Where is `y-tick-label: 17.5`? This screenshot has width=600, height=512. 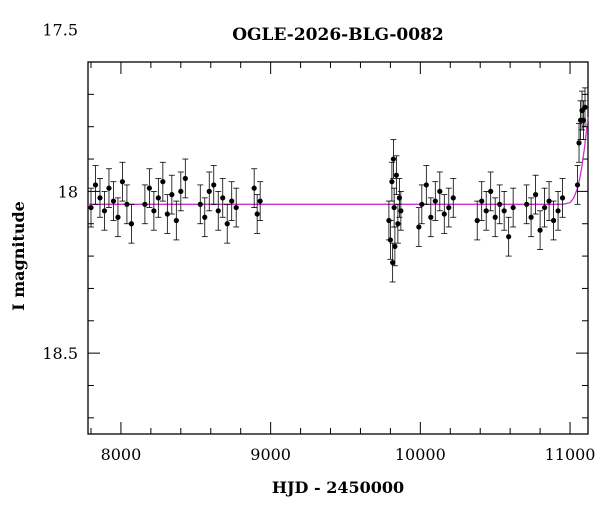 y-tick-label: 17.5 is located at coordinates (60, 30).